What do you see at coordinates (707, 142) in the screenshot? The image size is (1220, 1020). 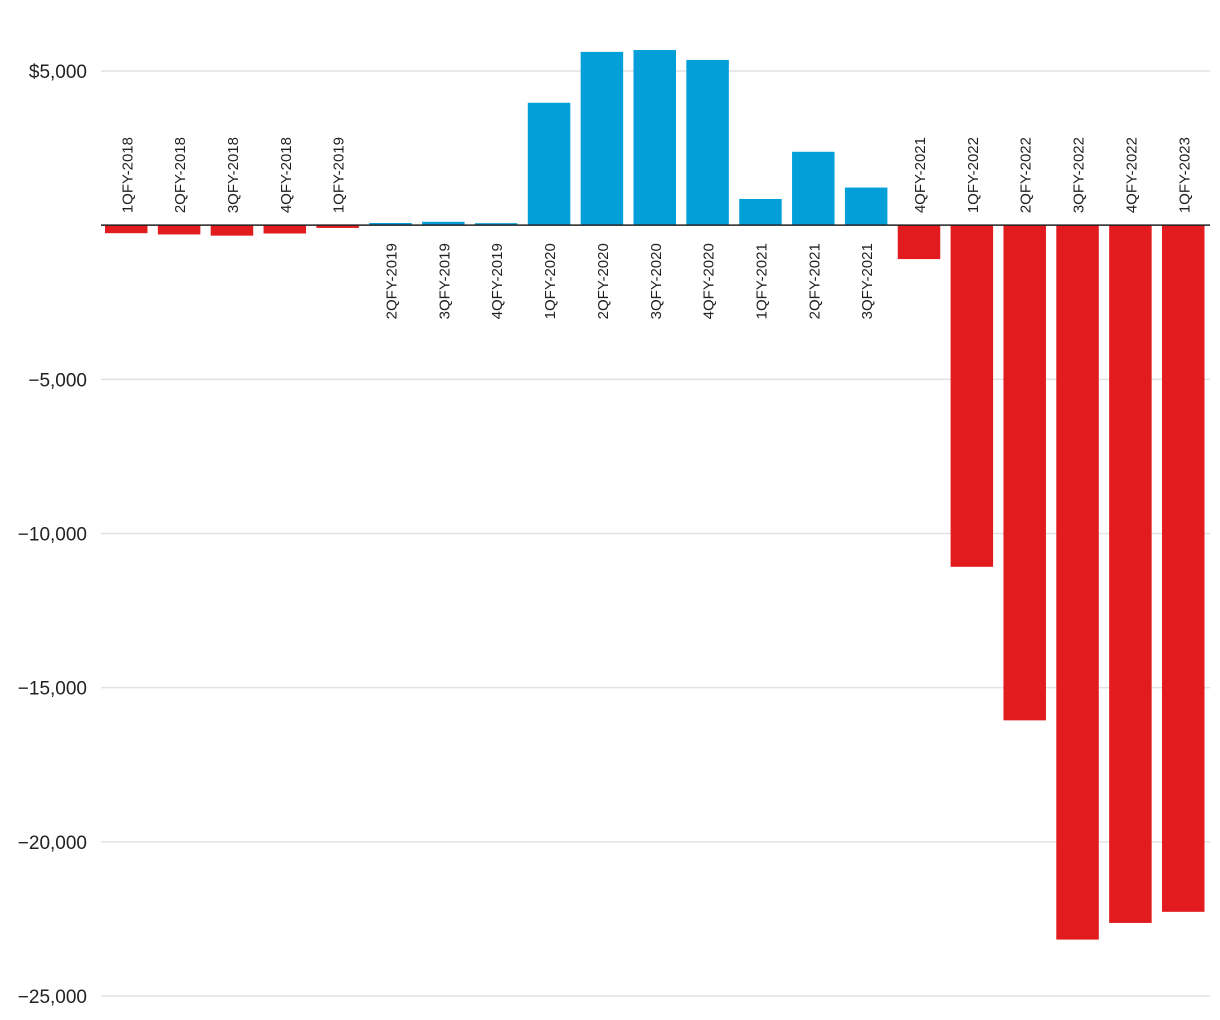 I see `bar-4qfy-2020` at bounding box center [707, 142].